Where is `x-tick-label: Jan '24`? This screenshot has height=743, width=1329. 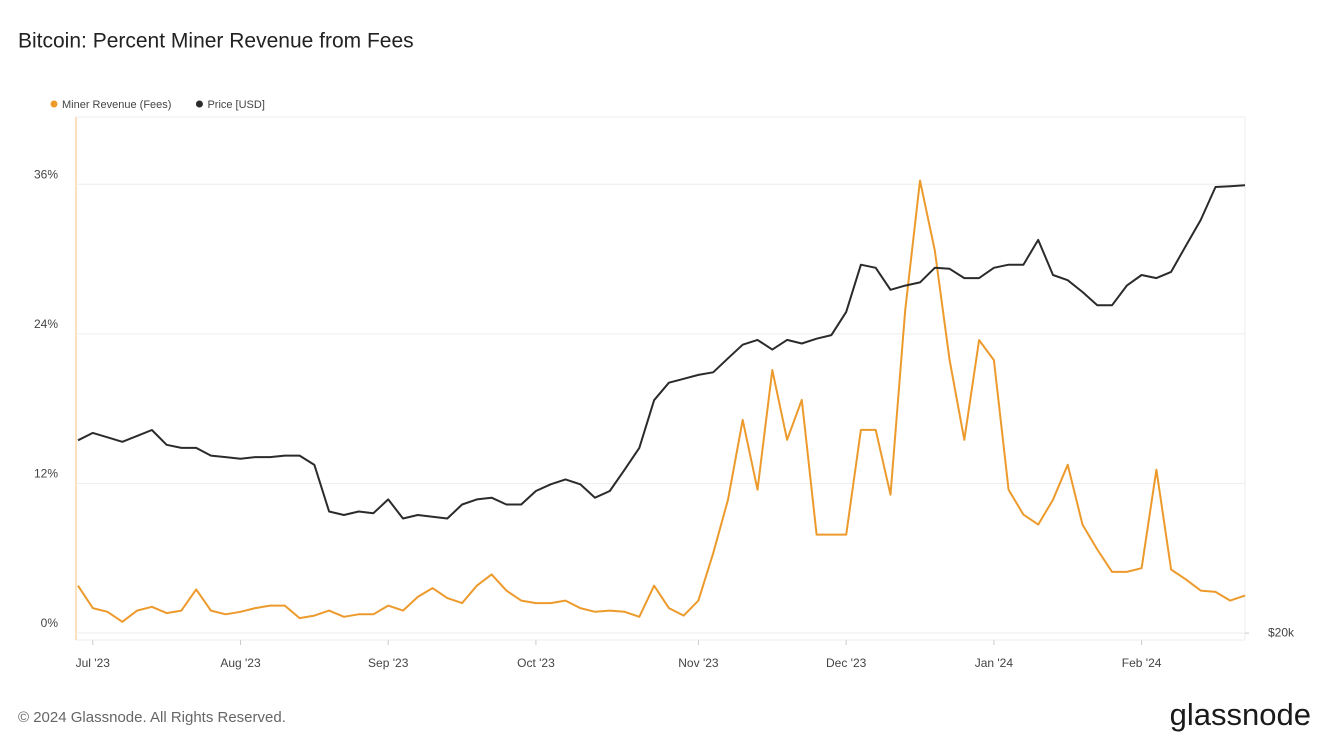 x-tick-label: Jan '24 is located at coordinates (994, 663).